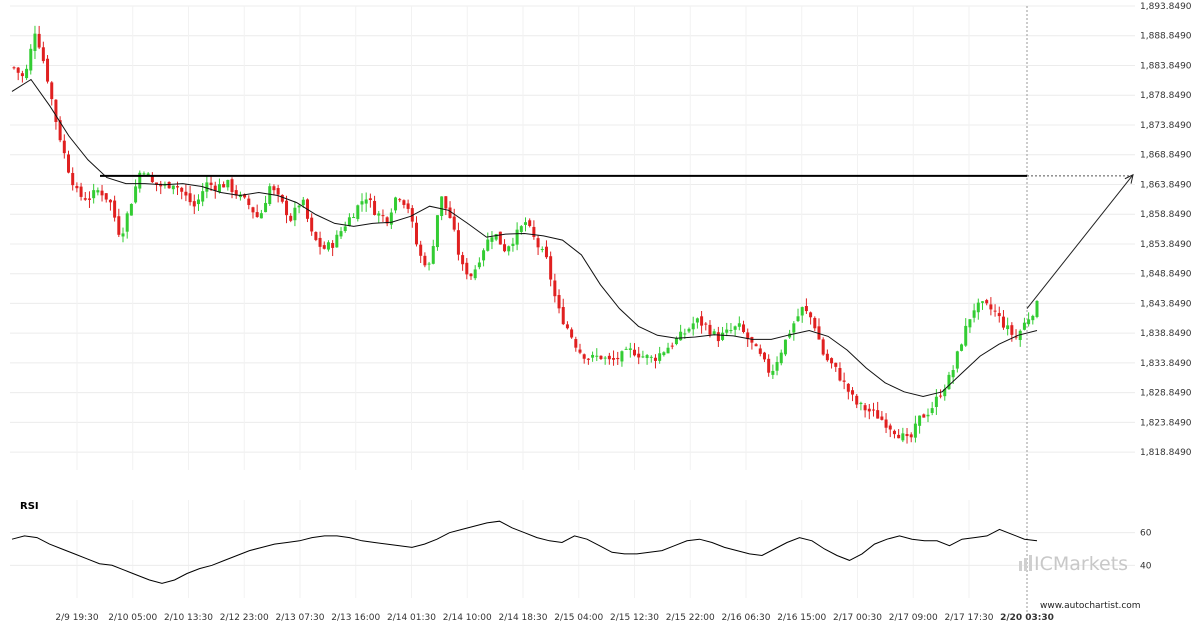 This screenshot has width=1200, height=630. What do you see at coordinates (801, 618) in the screenshot?
I see `time-tick-label: 2/16 15:00` at bounding box center [801, 618].